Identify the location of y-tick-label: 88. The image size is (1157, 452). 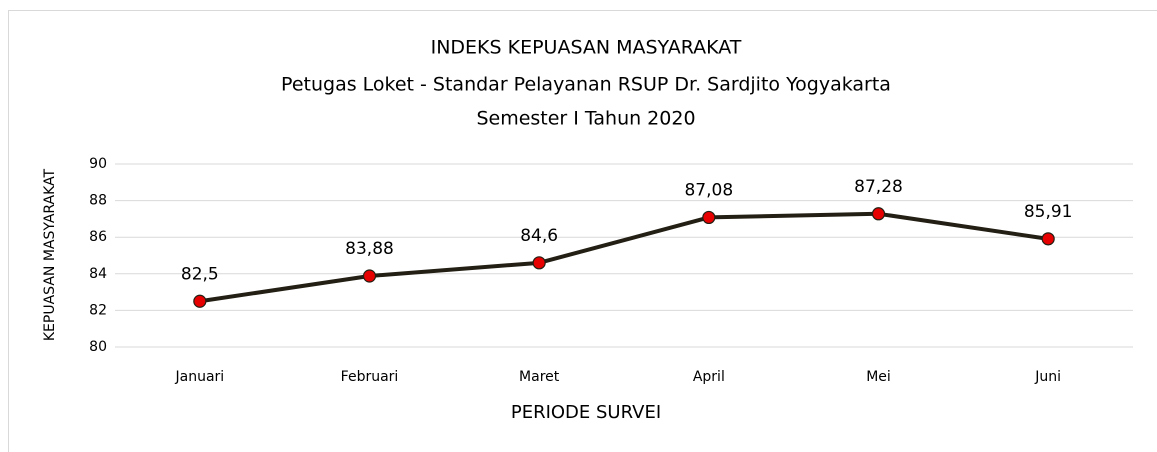
(98, 201).